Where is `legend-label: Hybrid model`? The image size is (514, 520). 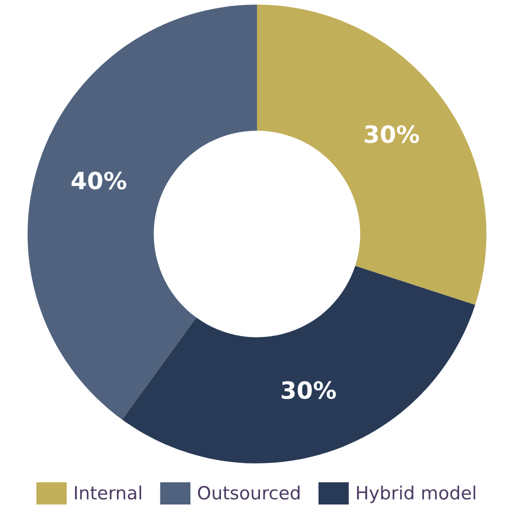 legend-label: Hybrid model is located at coordinates (416, 495).